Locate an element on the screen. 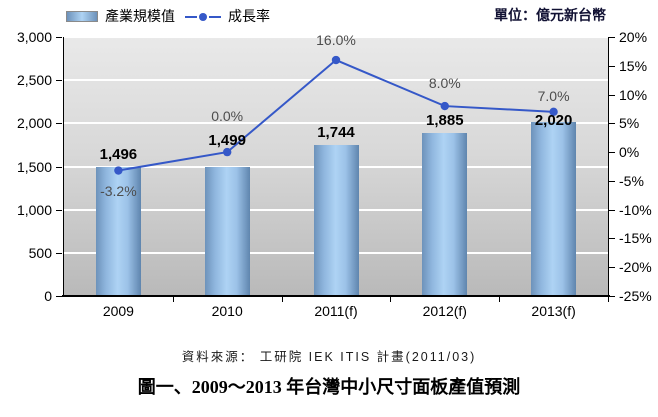 The image size is (658, 417). growth-rate-label: 0.0% is located at coordinates (227, 116).